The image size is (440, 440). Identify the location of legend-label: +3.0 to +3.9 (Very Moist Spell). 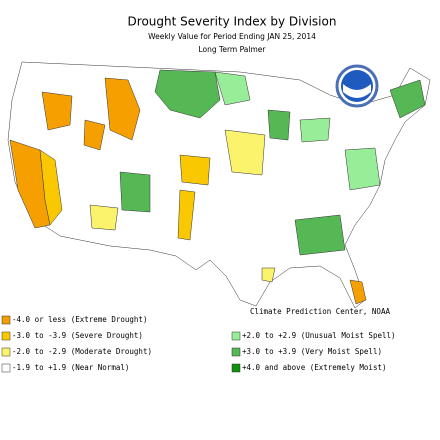
(312, 351).